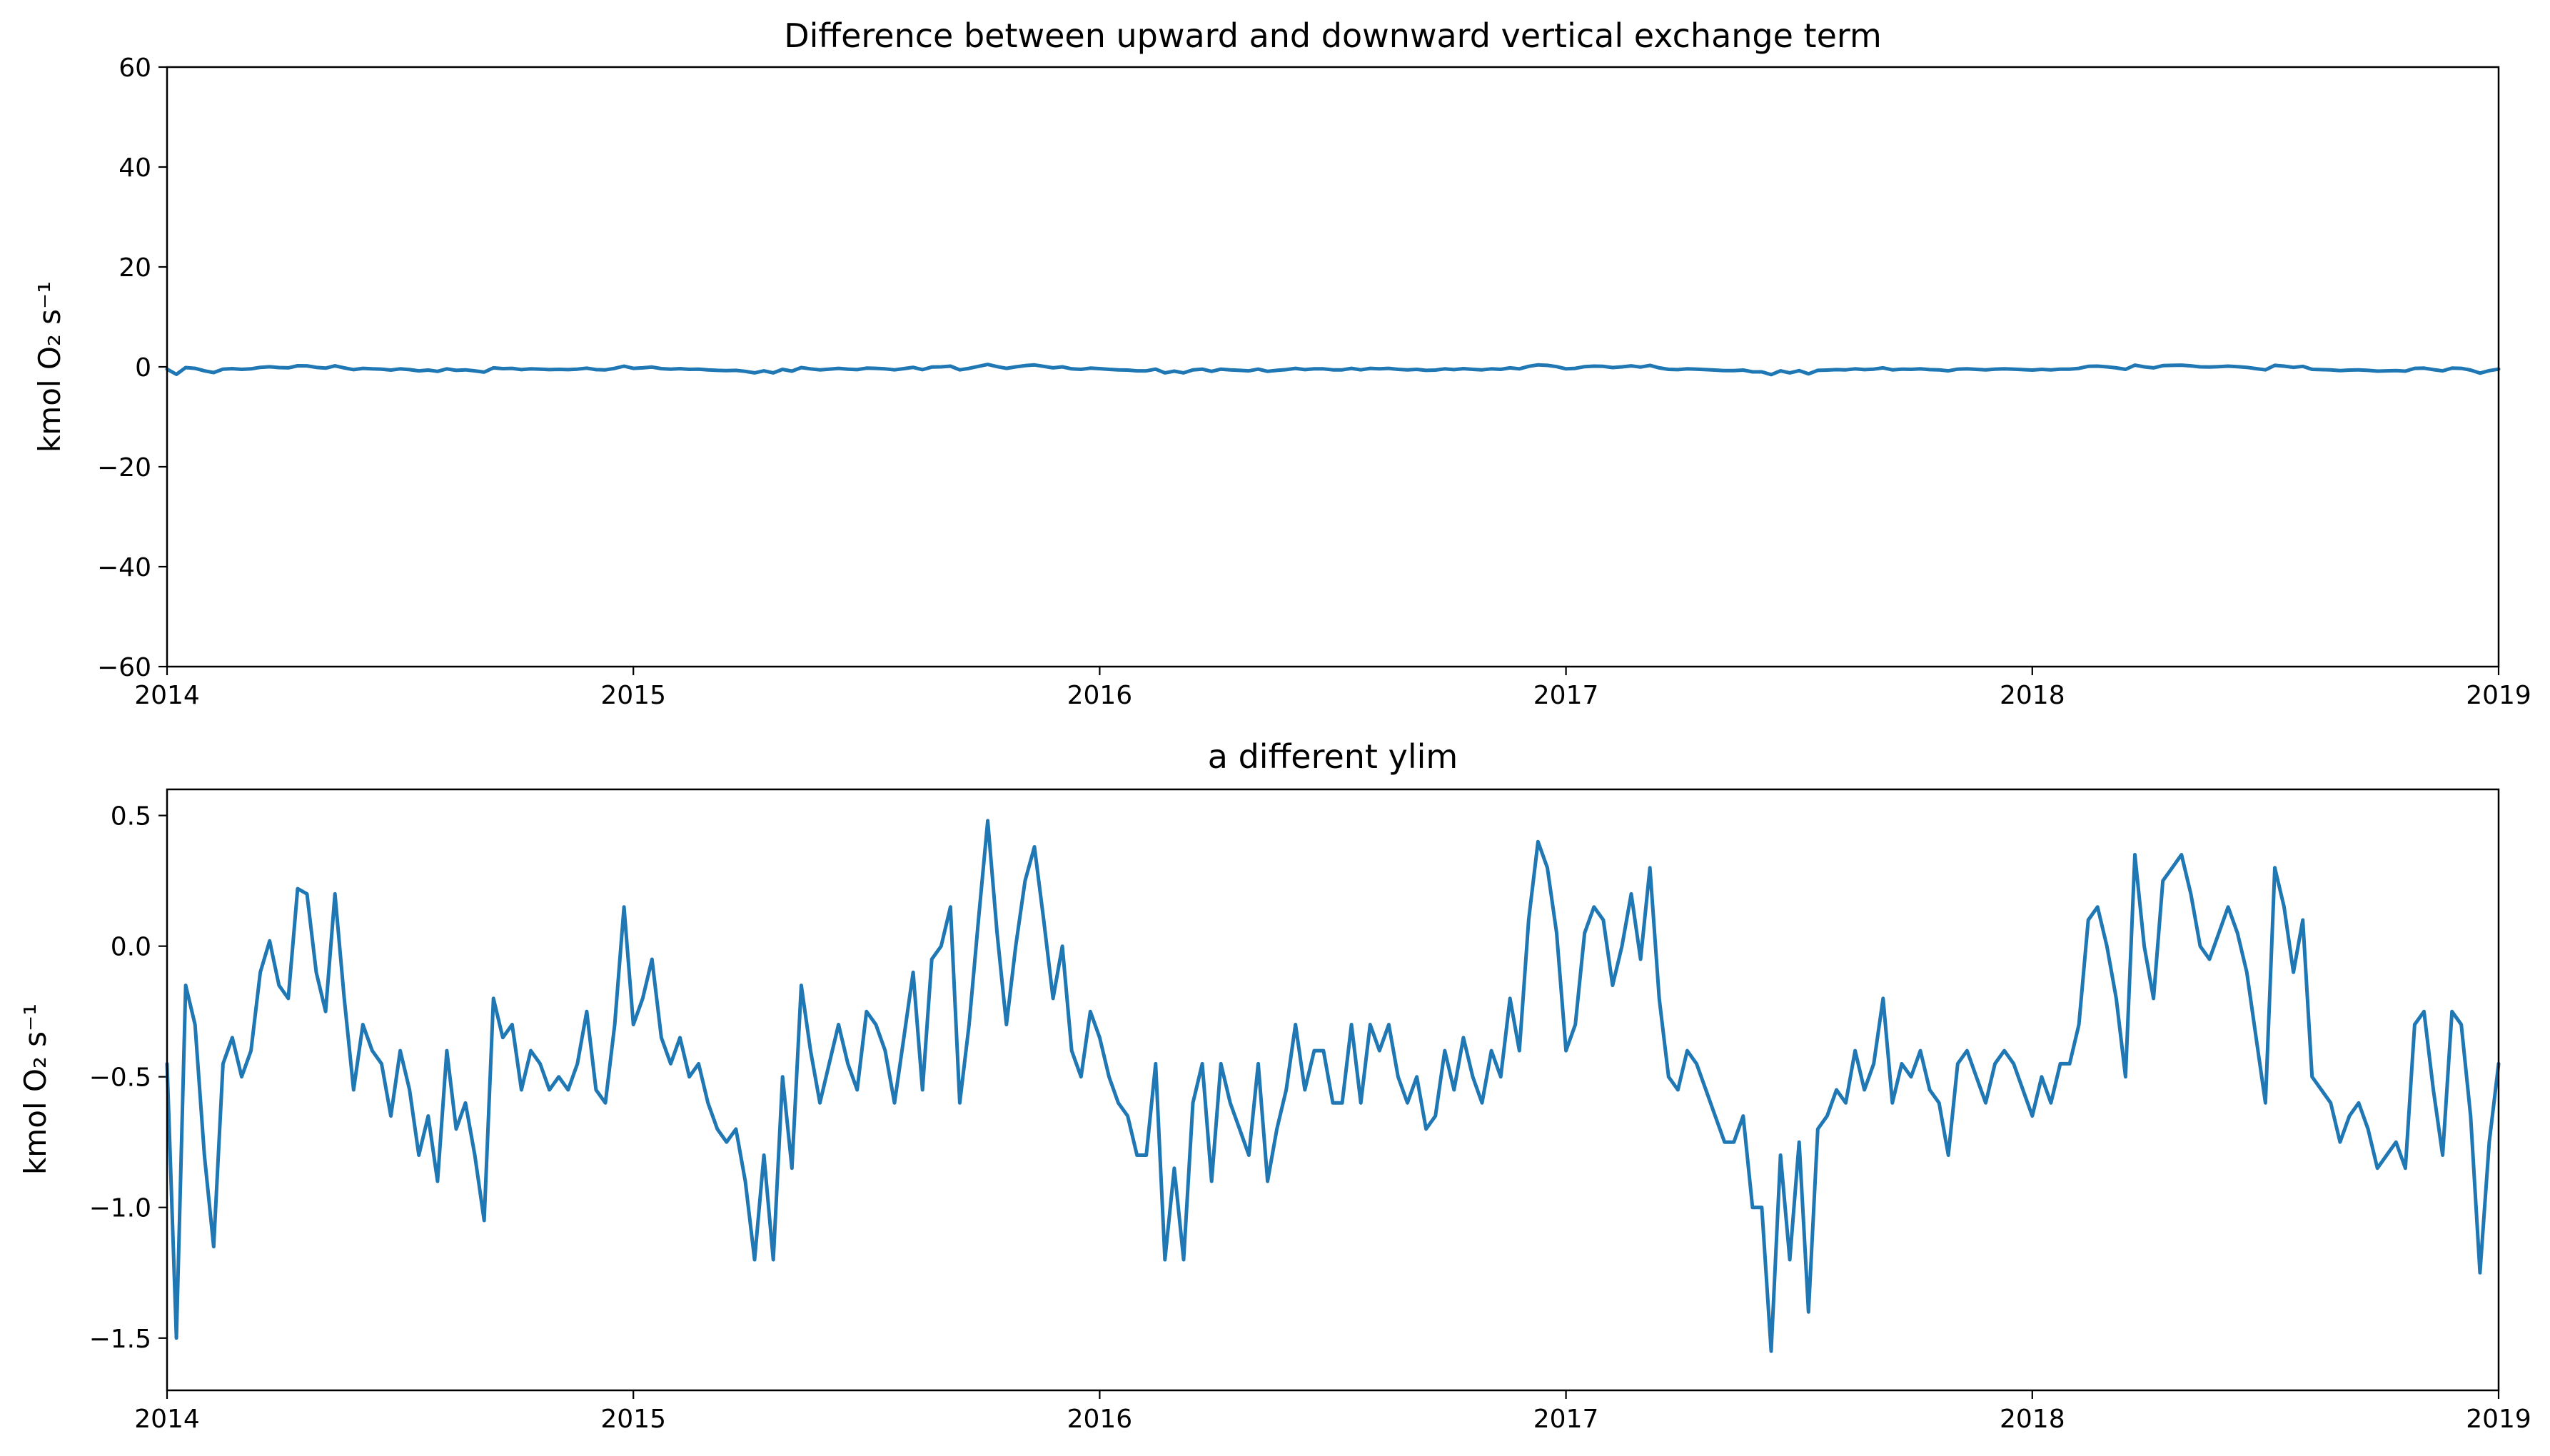  Describe the element at coordinates (131, 947) in the screenshot. I see `y-tick-label: 0.0` at that location.